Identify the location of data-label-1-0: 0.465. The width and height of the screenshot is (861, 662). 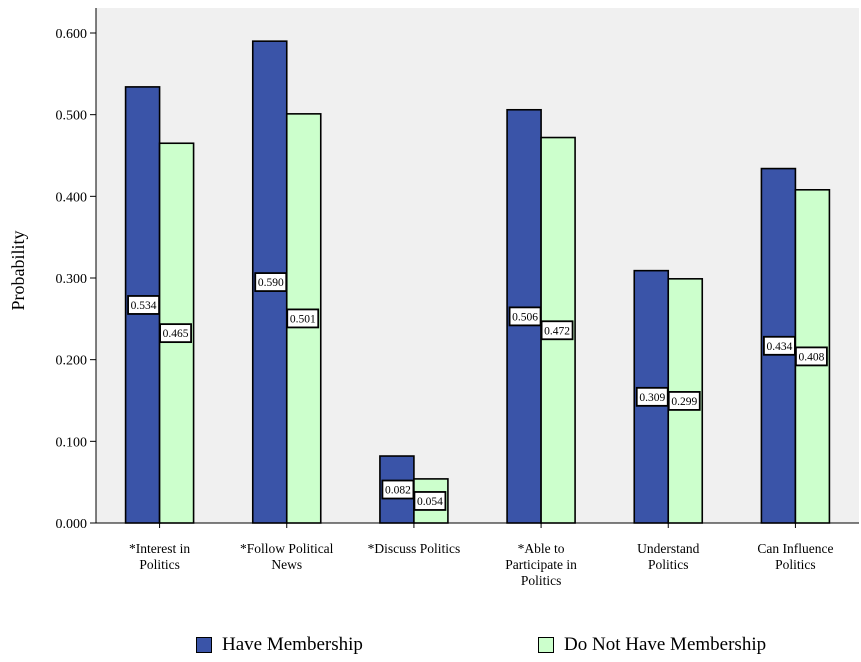
(176, 334).